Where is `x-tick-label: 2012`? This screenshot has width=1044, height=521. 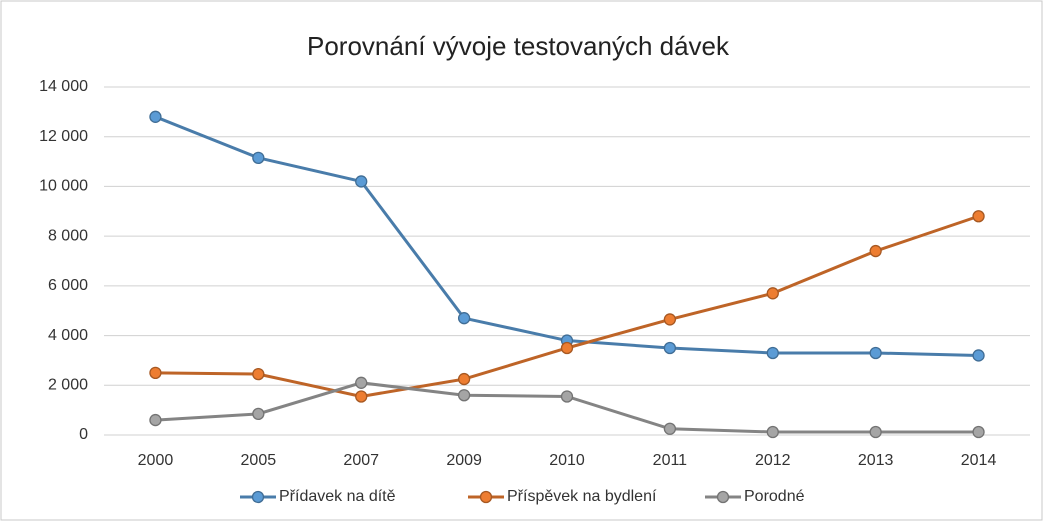 x-tick-label: 2012 is located at coordinates (773, 460).